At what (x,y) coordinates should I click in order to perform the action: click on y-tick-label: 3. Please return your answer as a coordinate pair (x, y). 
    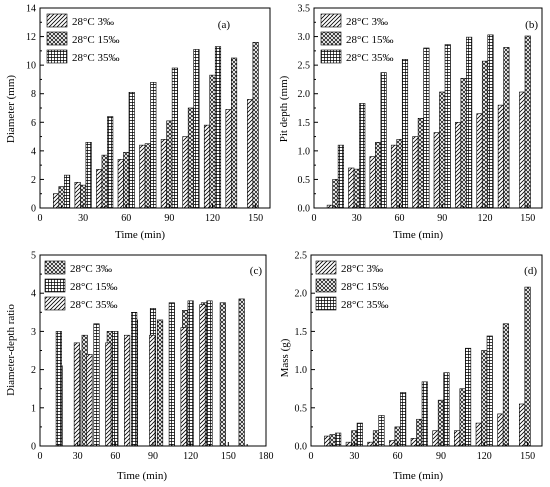
    Looking at the image, I should click on (33, 332).